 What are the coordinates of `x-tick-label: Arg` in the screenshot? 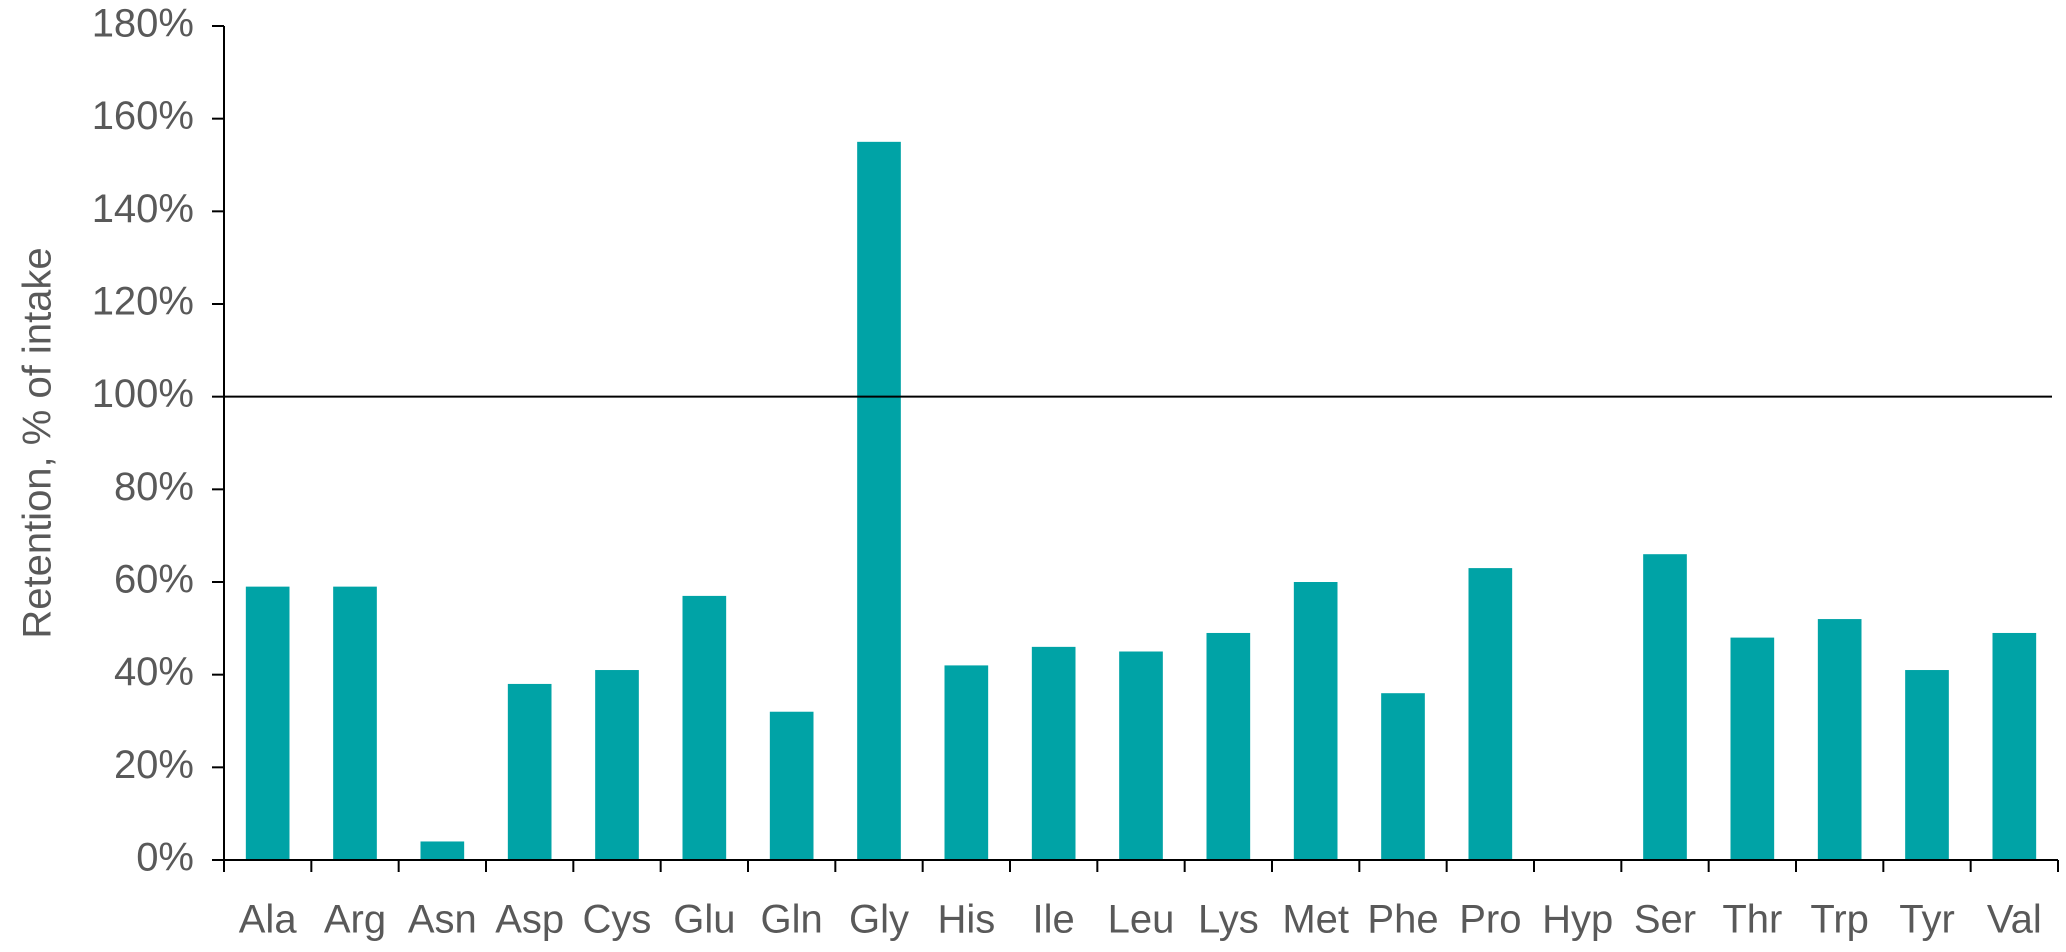 It's located at (355, 920).